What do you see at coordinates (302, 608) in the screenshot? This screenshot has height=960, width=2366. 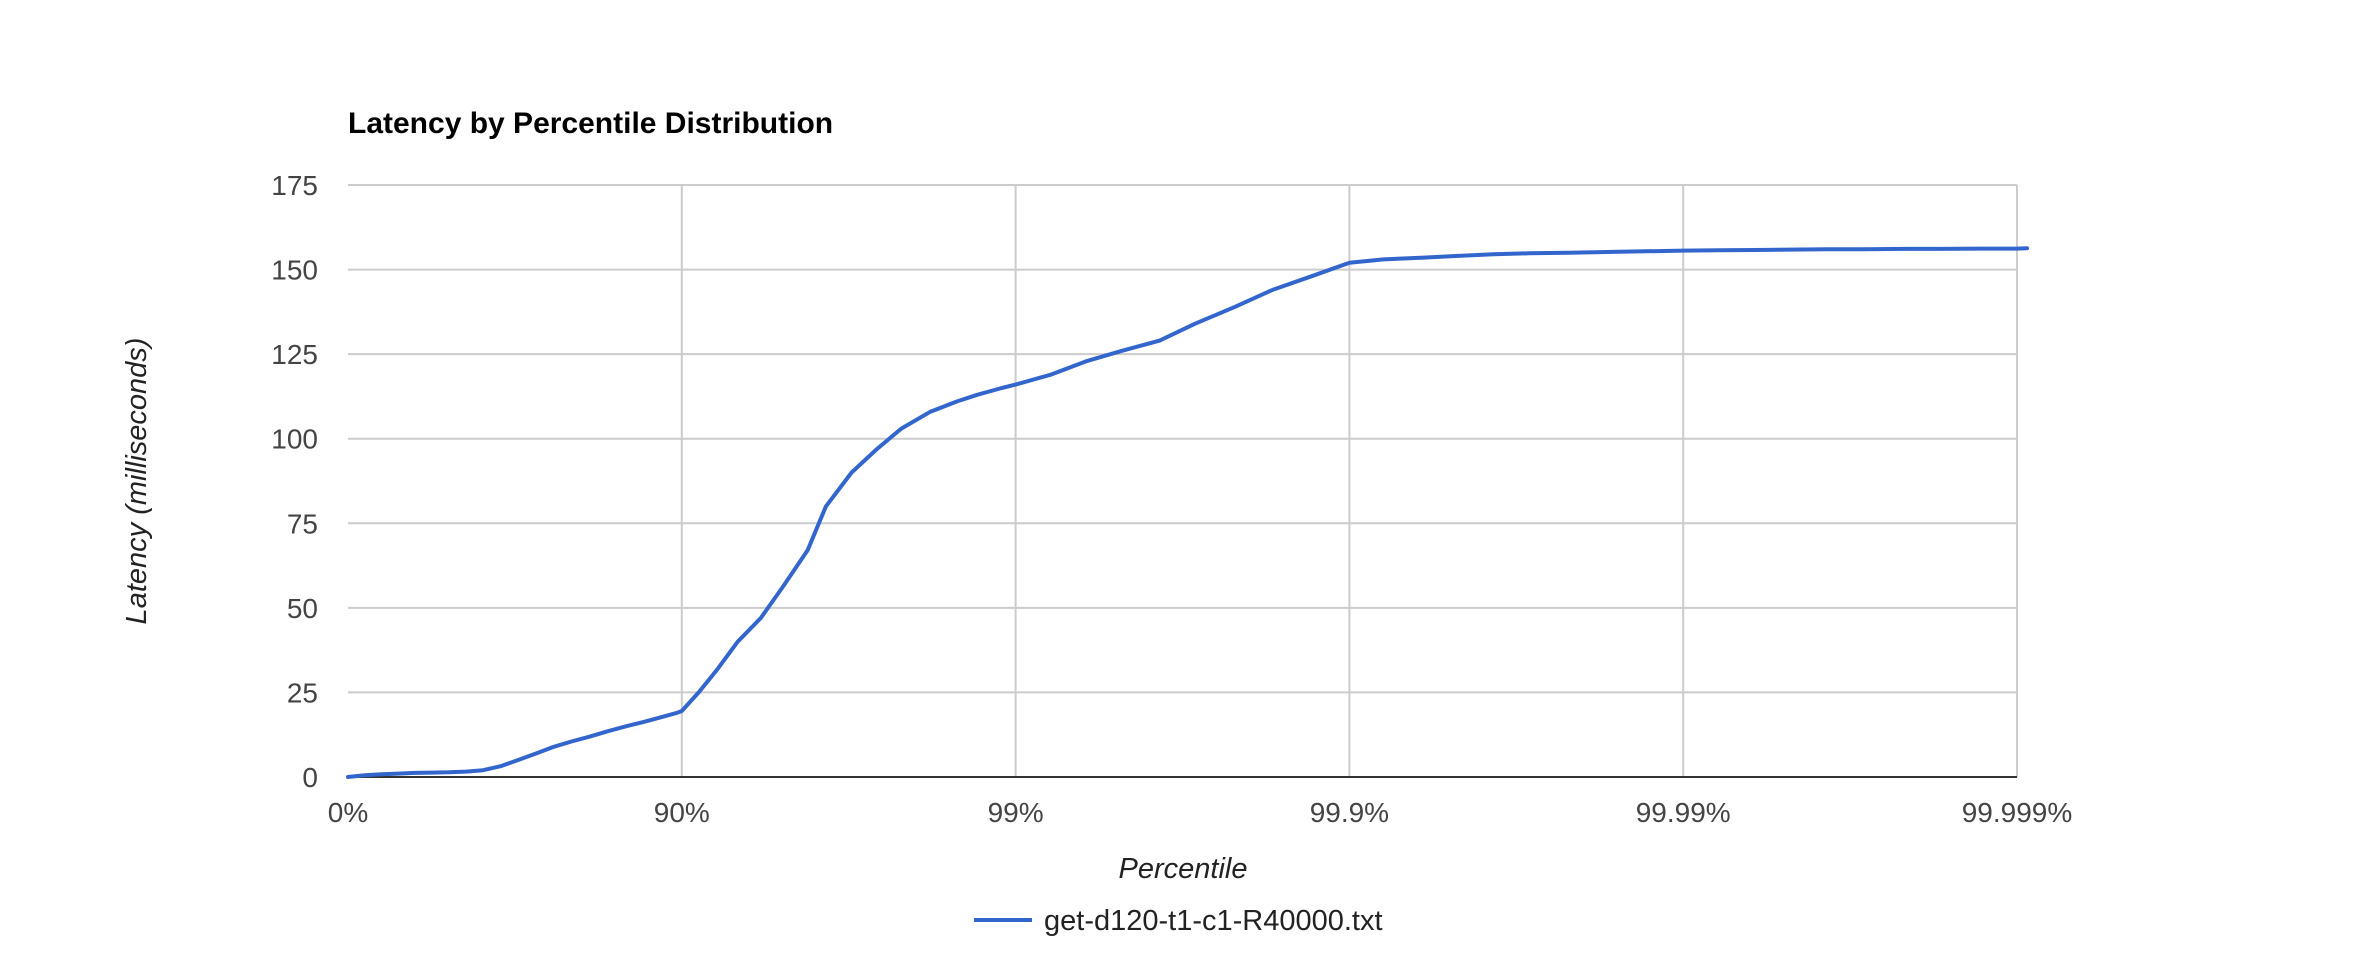 I see `y-tick-label: 50` at bounding box center [302, 608].